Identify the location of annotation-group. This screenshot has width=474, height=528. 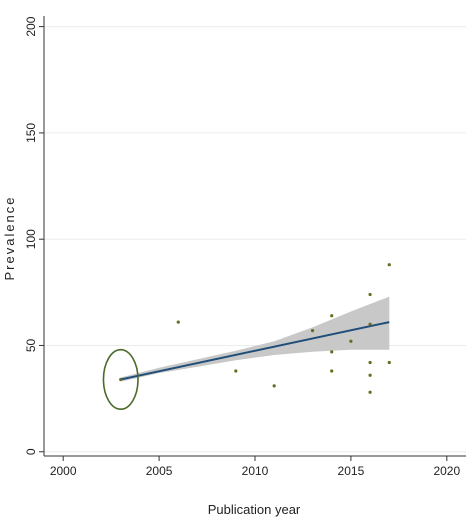
(120, 379).